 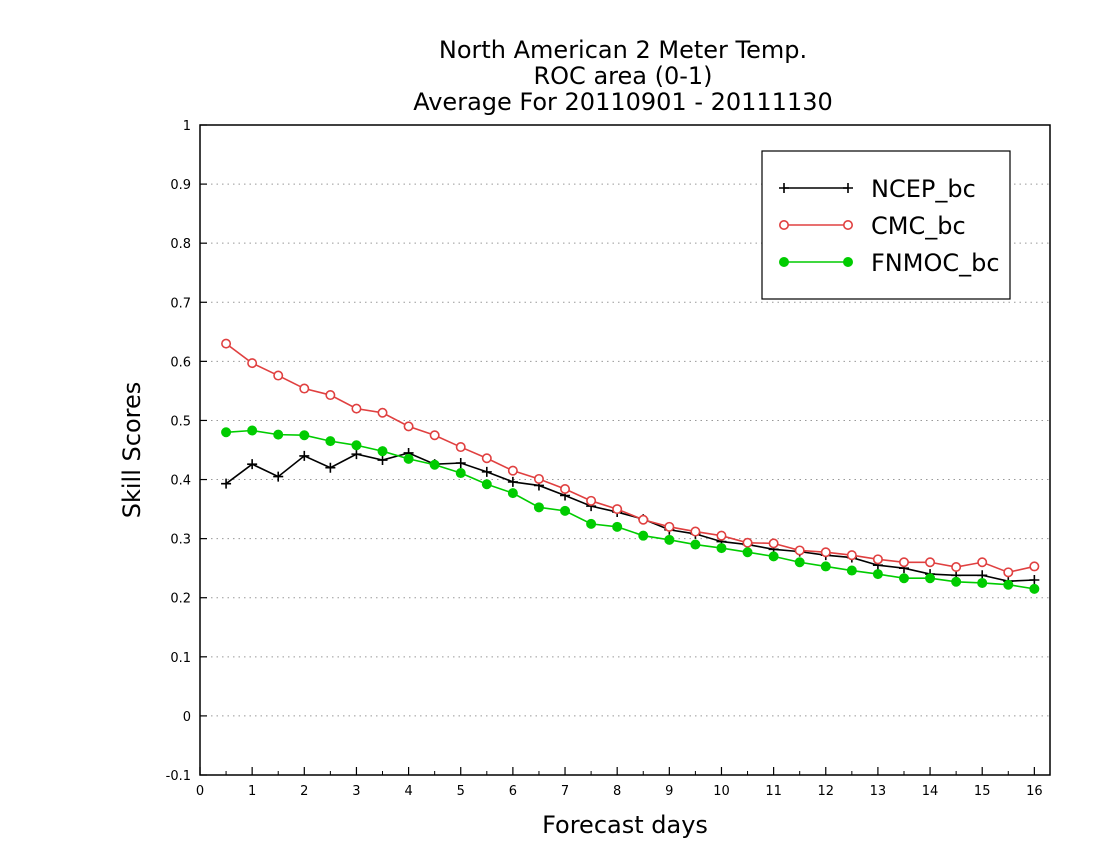 What do you see at coordinates (619, 783) in the screenshot?
I see `x-axis: 0 1 2 3 4 5 6 7 8 9 10 11 12 13 14 15 16` at bounding box center [619, 783].